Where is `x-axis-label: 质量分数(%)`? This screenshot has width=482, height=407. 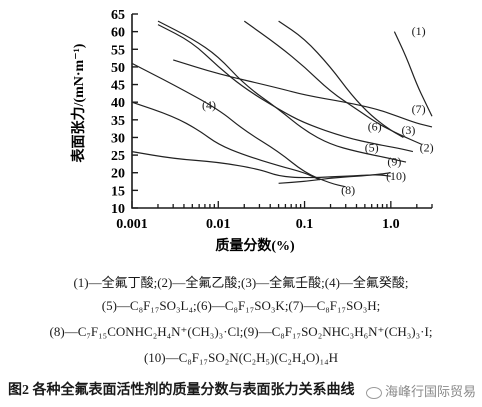 x-axis-label: 质量分数(%) is located at coordinates (255, 245).